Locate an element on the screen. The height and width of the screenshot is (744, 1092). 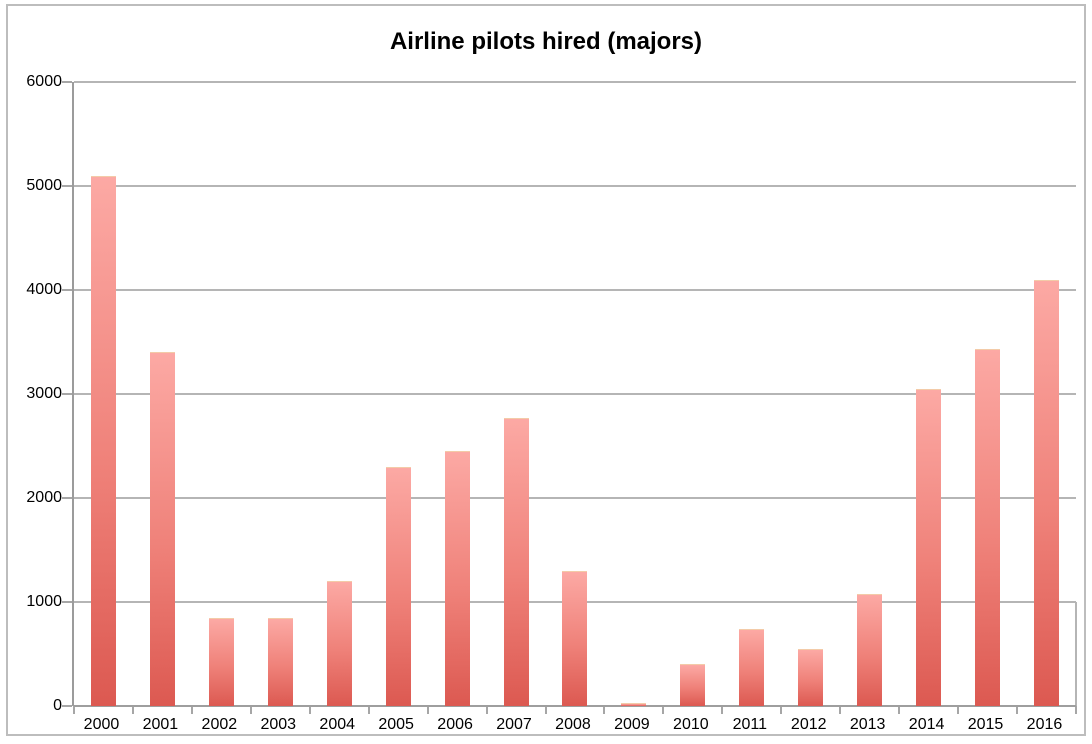
x-tick-label: 2006 is located at coordinates (455, 724).